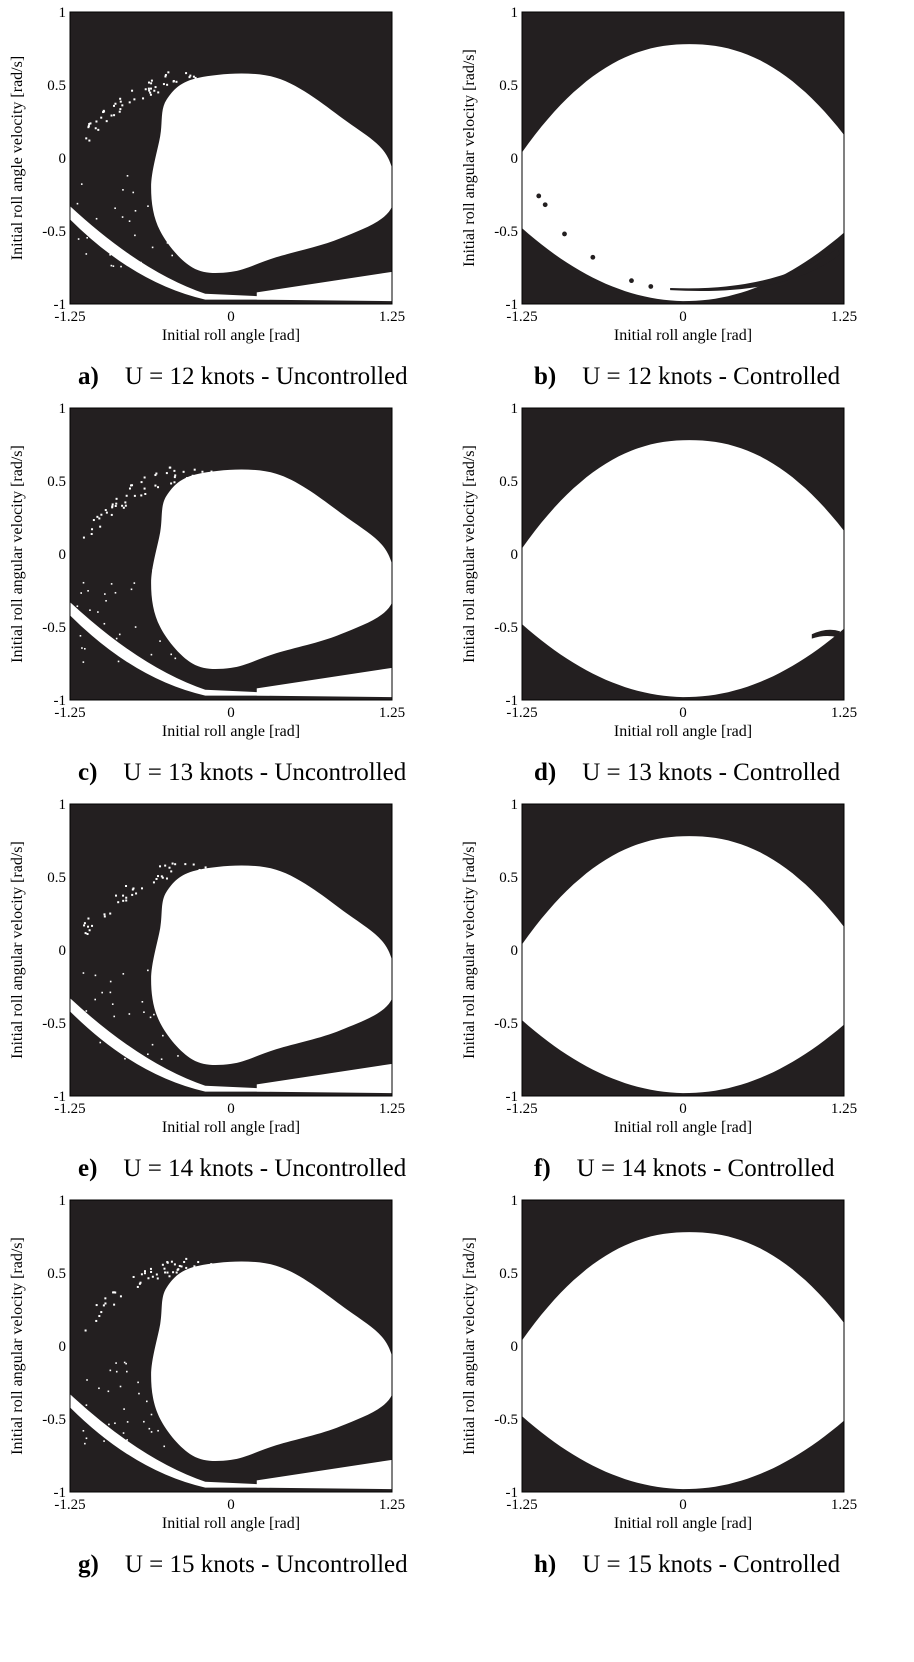 This screenshot has height=1662, width=914. I want to click on safe-corner, so click(324, 286).